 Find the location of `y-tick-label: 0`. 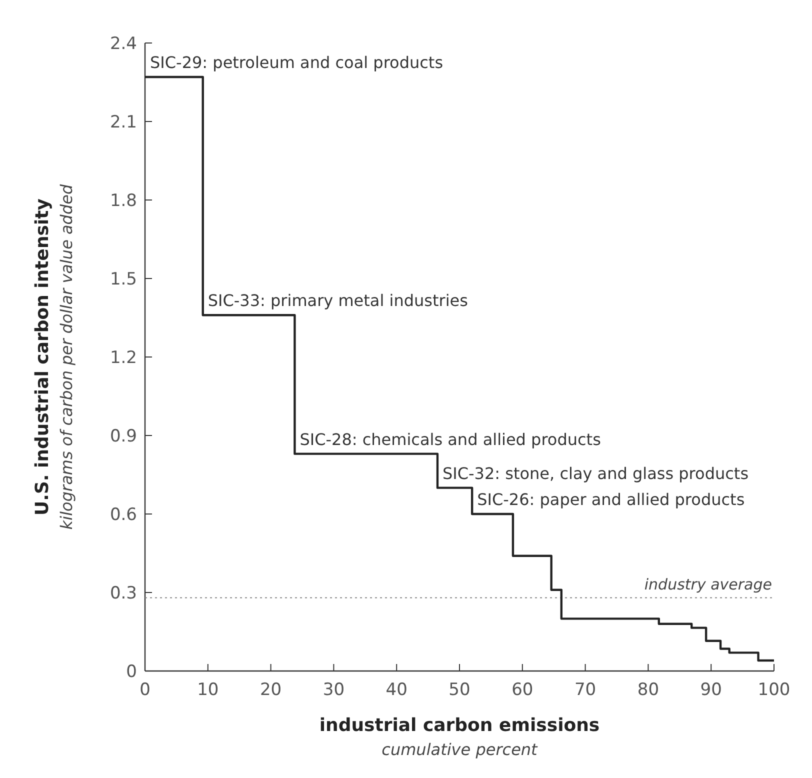

y-tick-label: 0 is located at coordinates (131, 672).